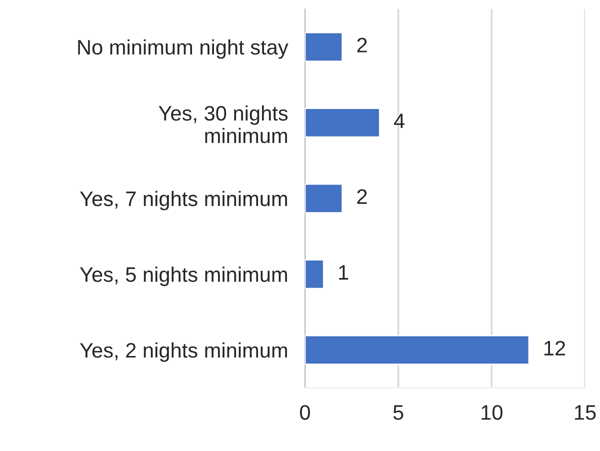 The width and height of the screenshot is (600, 451). I want to click on x-tick-label: 0, so click(305, 412).